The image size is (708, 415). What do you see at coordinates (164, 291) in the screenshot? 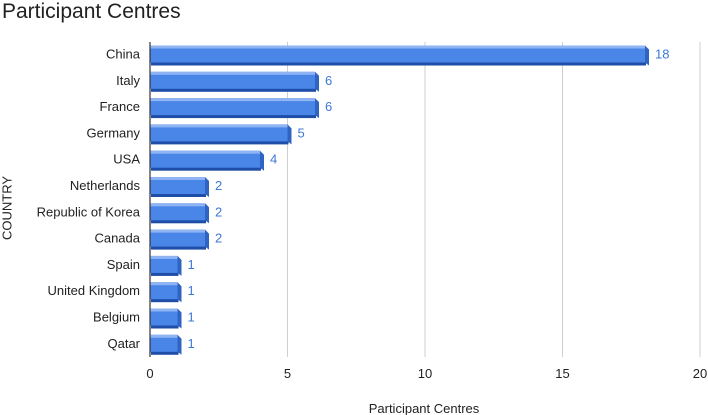
I see `bar-united-kingdom` at bounding box center [164, 291].